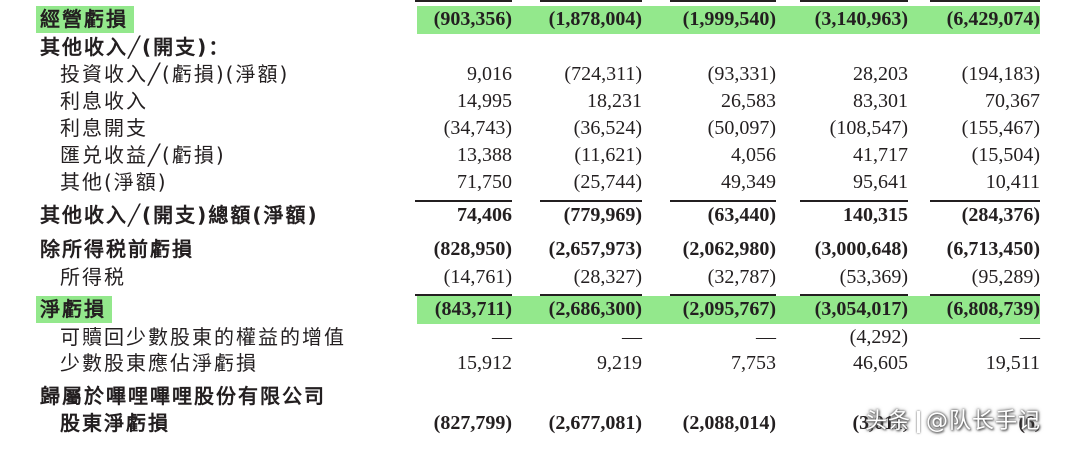  Describe the element at coordinates (595, 249) in the screenshot. I see `row-value-col-2: (2,657,973)` at that location.